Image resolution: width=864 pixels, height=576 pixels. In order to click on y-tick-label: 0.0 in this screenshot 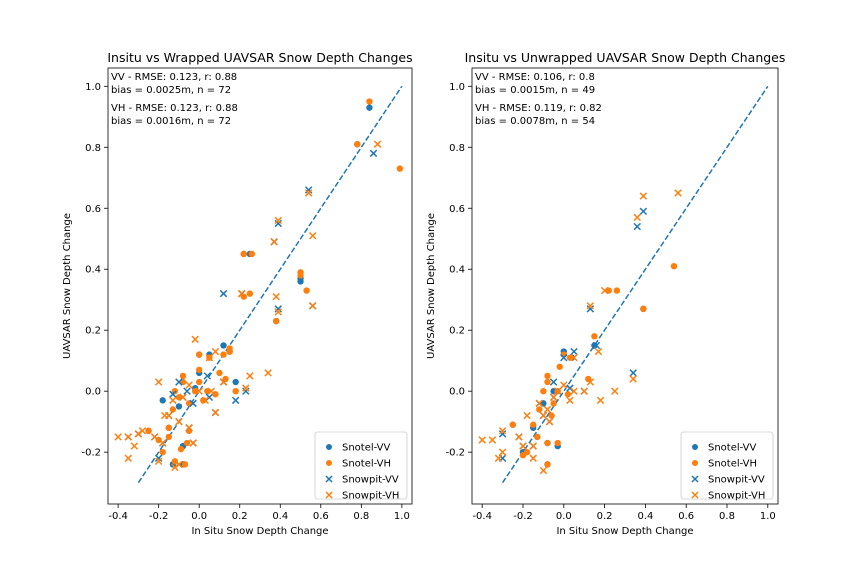, I will do `click(93, 392)`.